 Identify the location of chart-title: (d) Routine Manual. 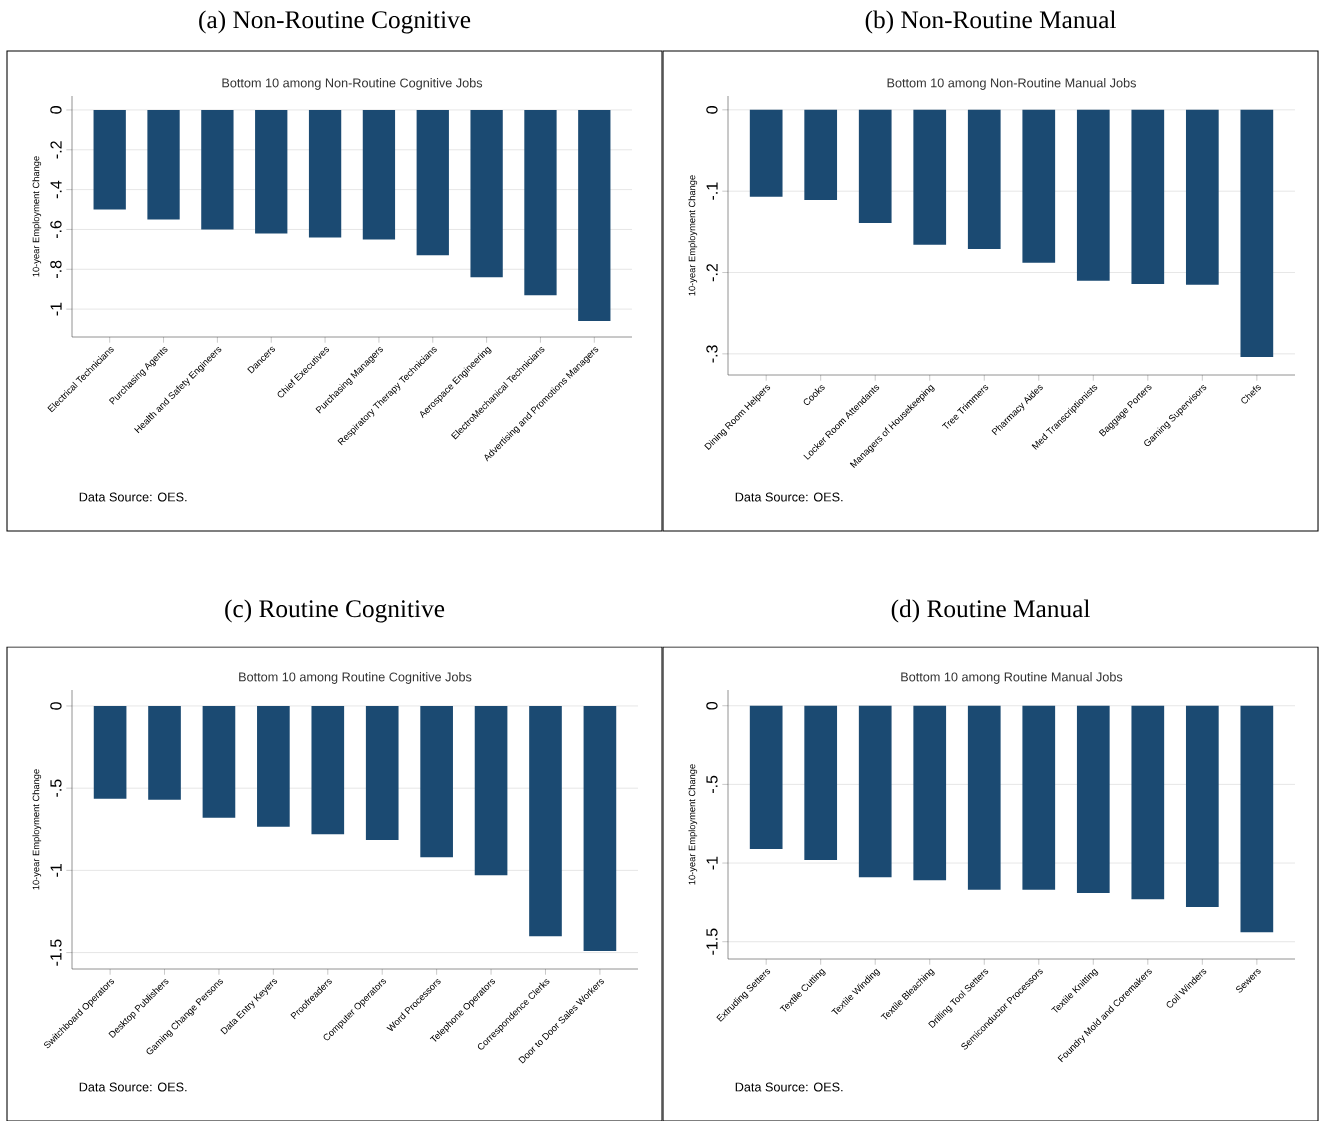
(990, 611).